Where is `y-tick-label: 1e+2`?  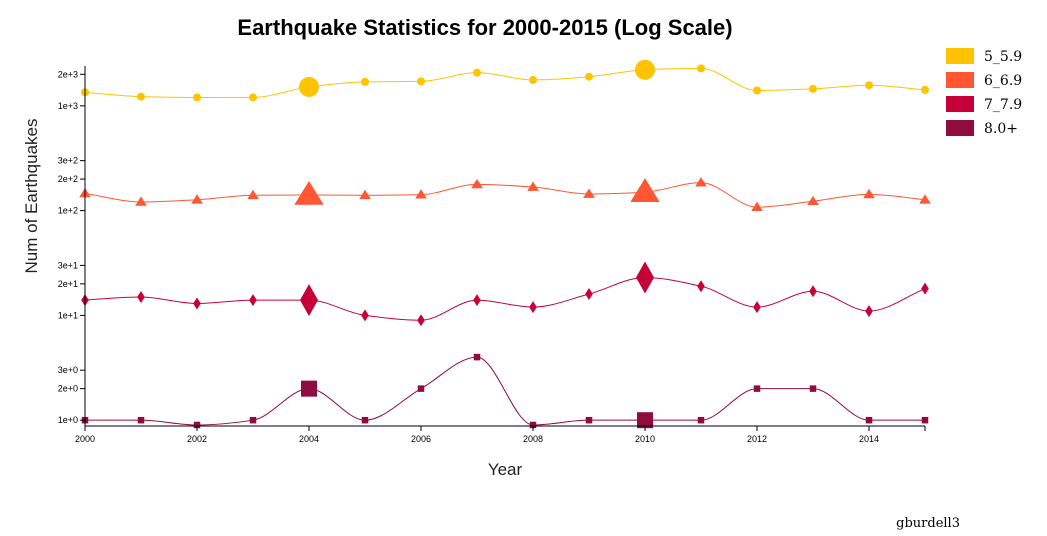 y-tick-label: 1e+2 is located at coordinates (68, 211).